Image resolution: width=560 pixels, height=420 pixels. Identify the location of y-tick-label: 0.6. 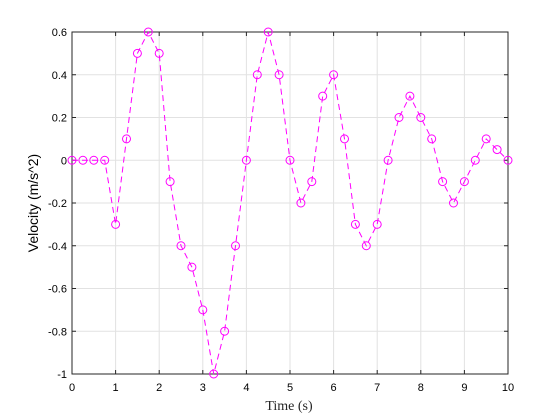
(59, 33).